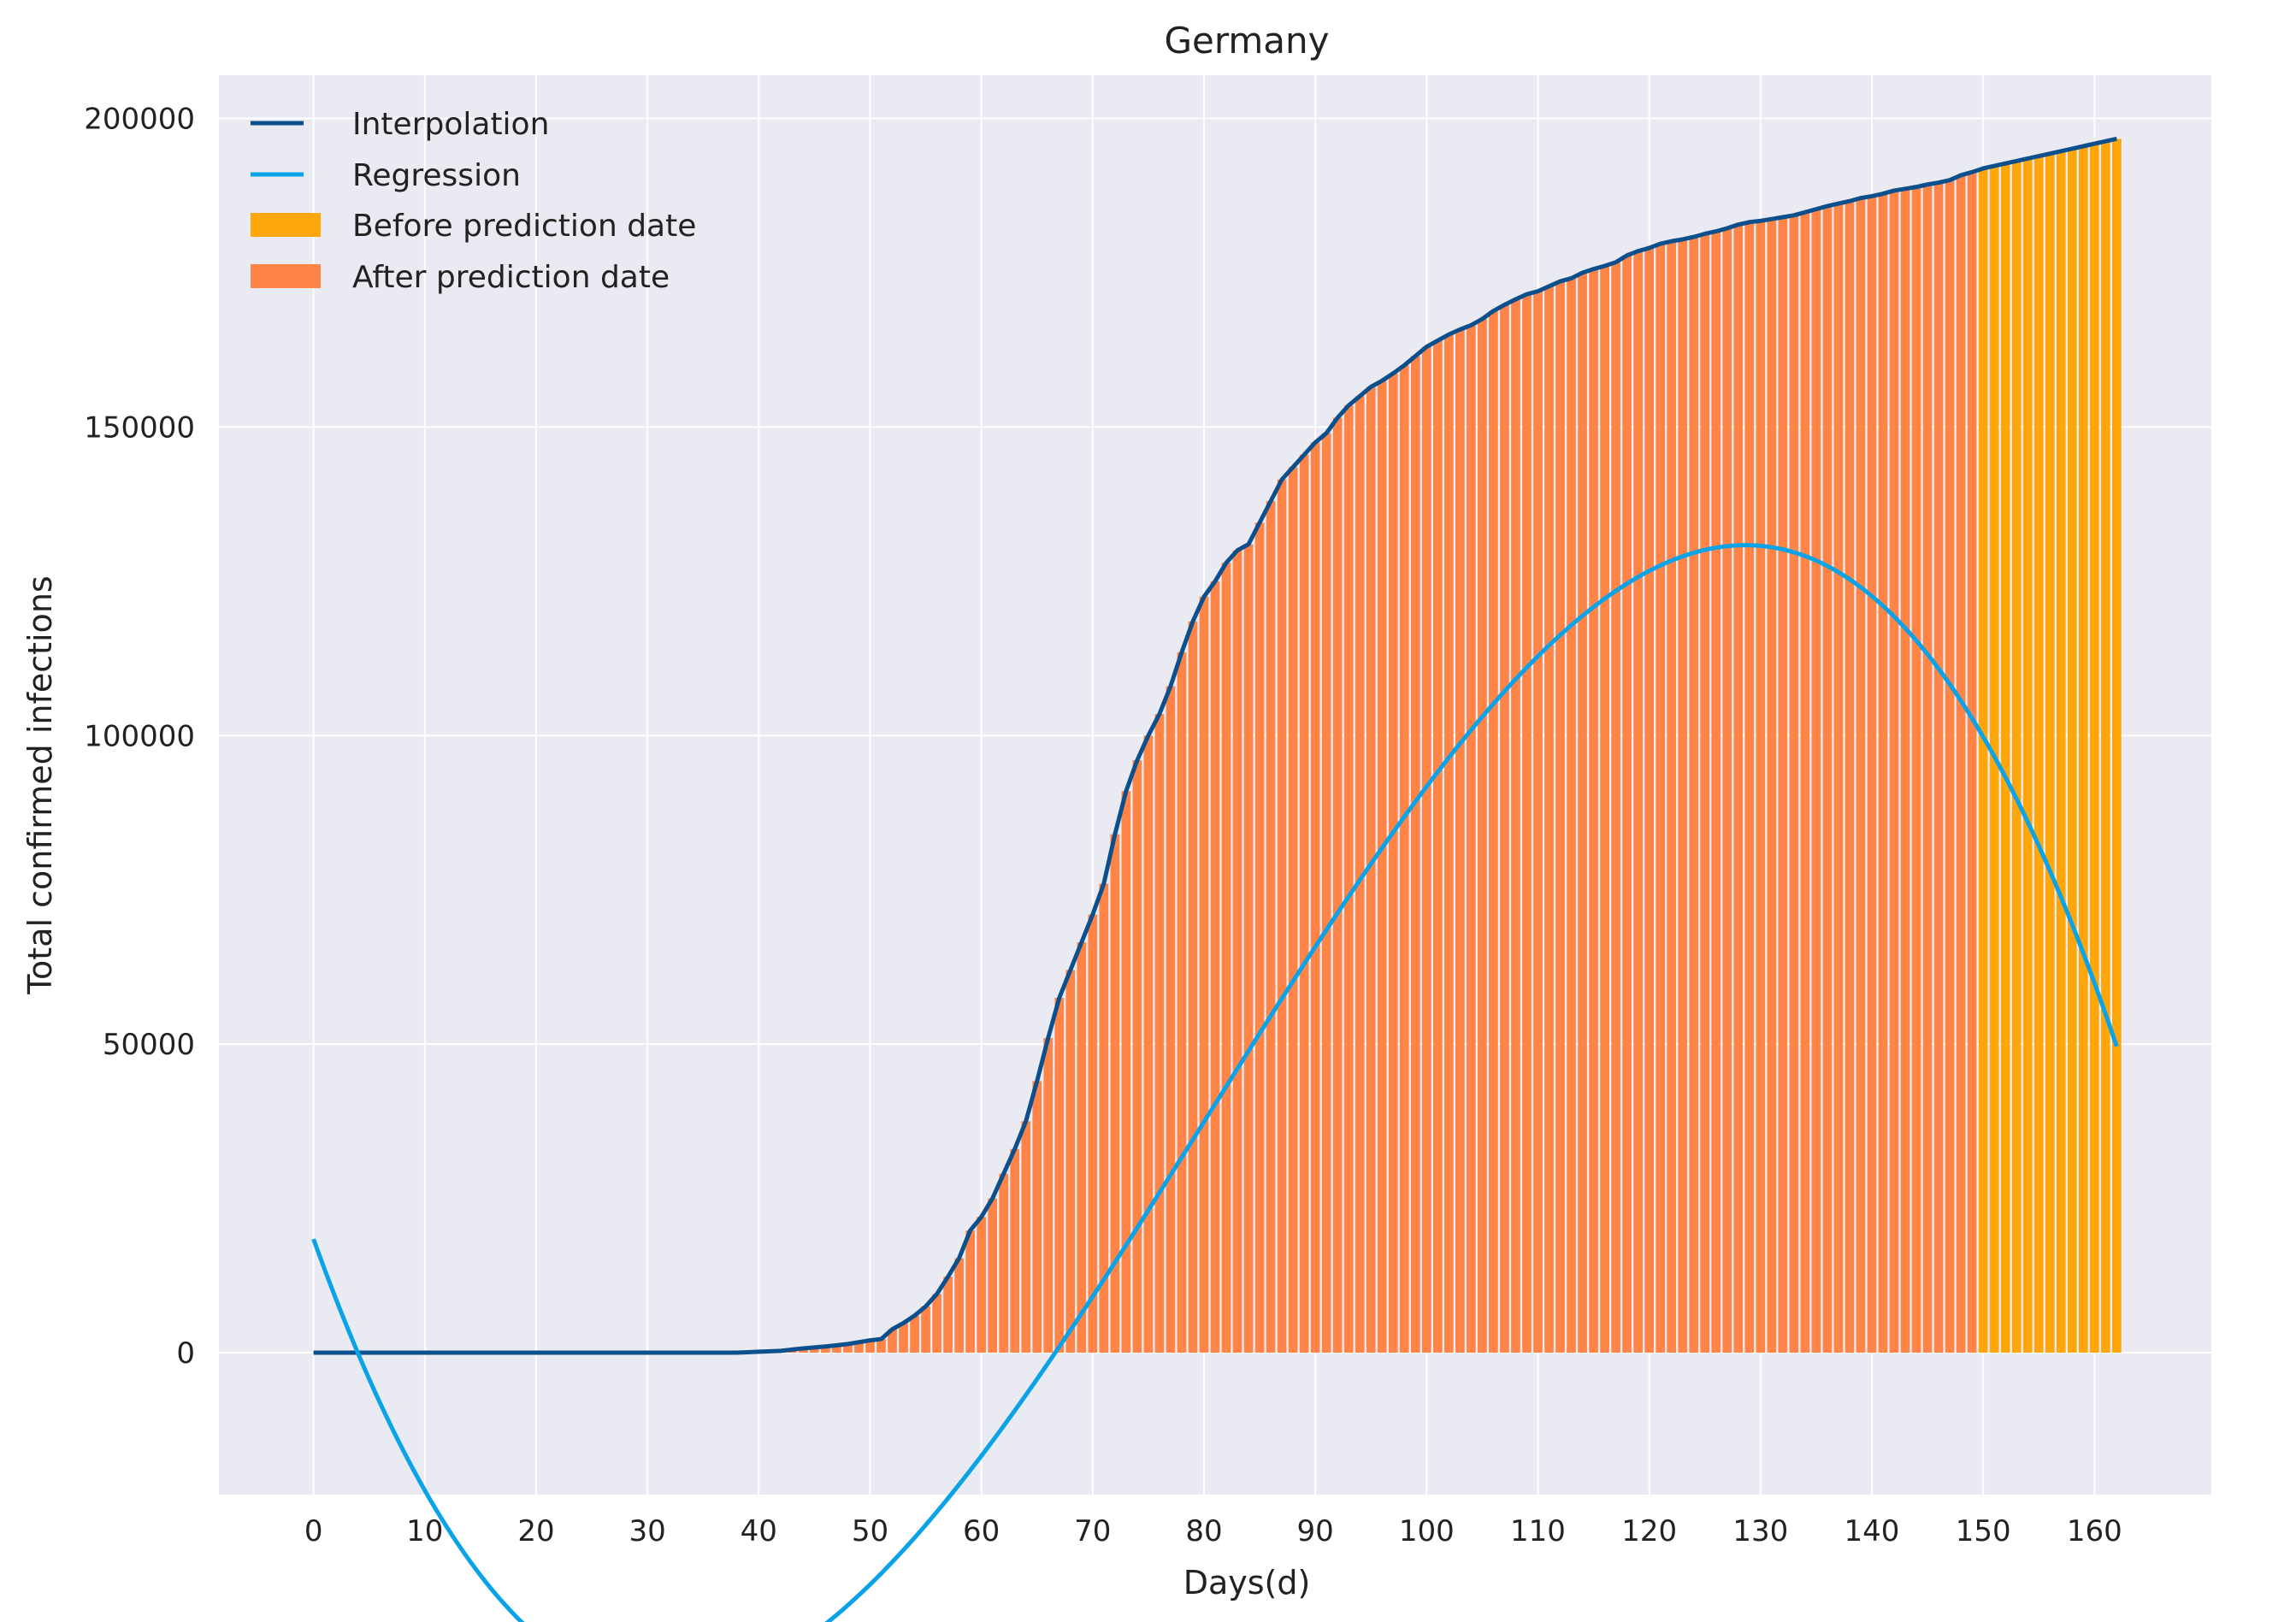 This screenshot has width=2296, height=1622. What do you see at coordinates (1092, 1531) in the screenshot?
I see `x-tick-label: 70` at bounding box center [1092, 1531].